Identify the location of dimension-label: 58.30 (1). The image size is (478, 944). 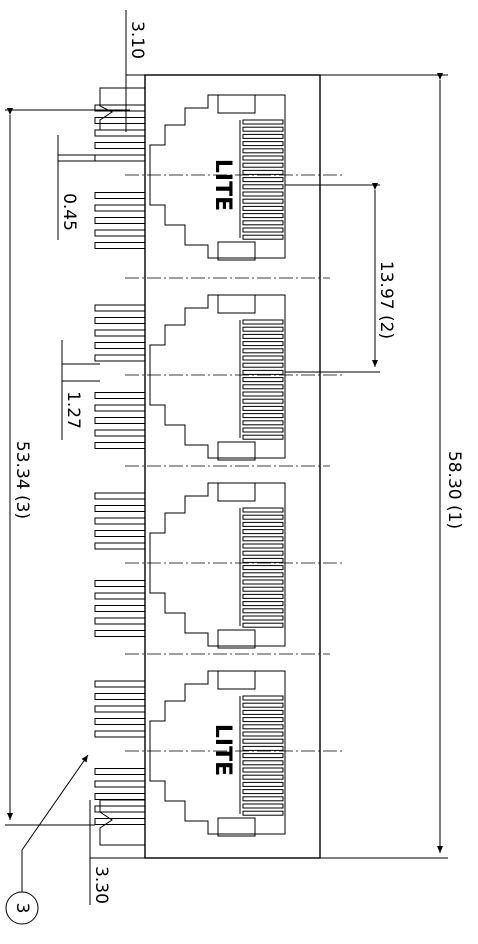
(454, 490).